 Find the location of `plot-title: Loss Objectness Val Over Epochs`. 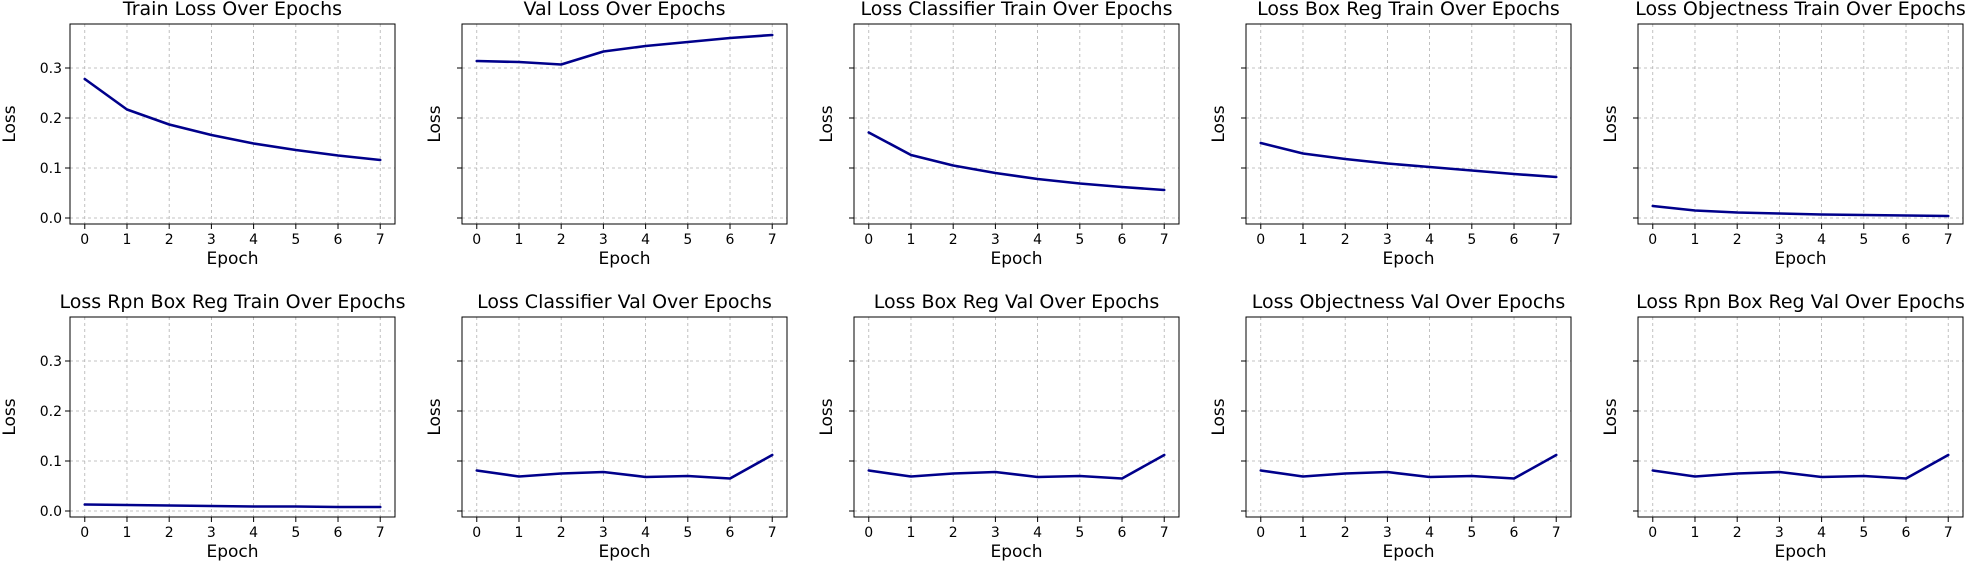

plot-title: Loss Objectness Val Over Epochs is located at coordinates (1408, 302).